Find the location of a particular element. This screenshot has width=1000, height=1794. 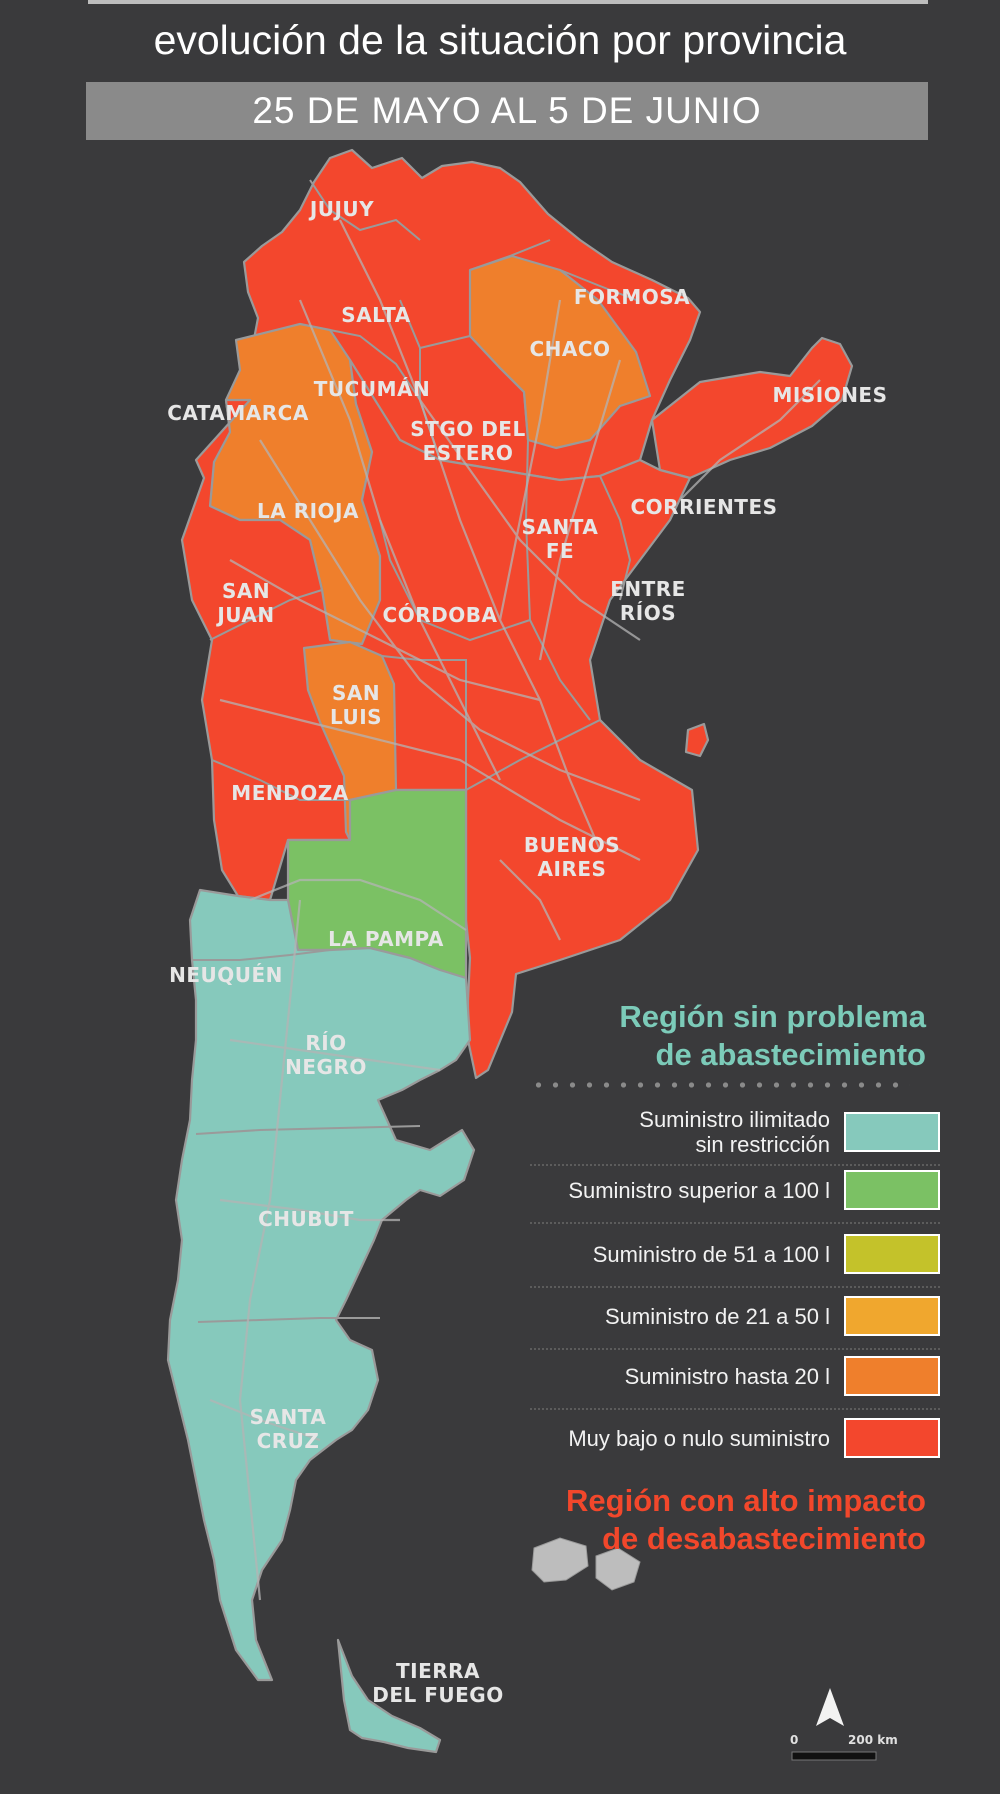

border-santafe-entrerios is located at coordinates (560, 670).